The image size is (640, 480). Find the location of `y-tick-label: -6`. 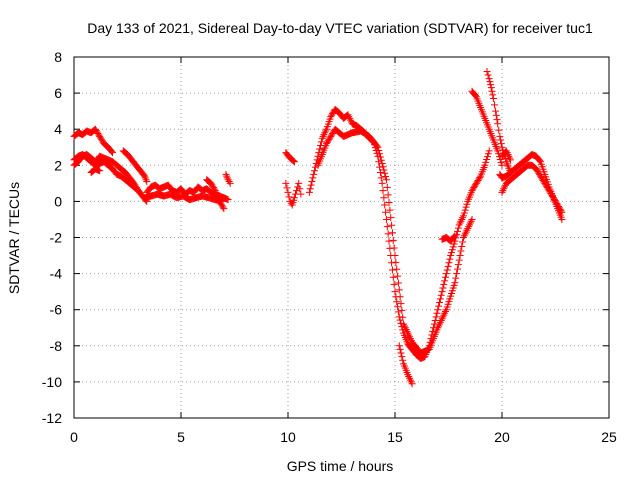

y-tick-label: -6 is located at coordinates (56, 310).